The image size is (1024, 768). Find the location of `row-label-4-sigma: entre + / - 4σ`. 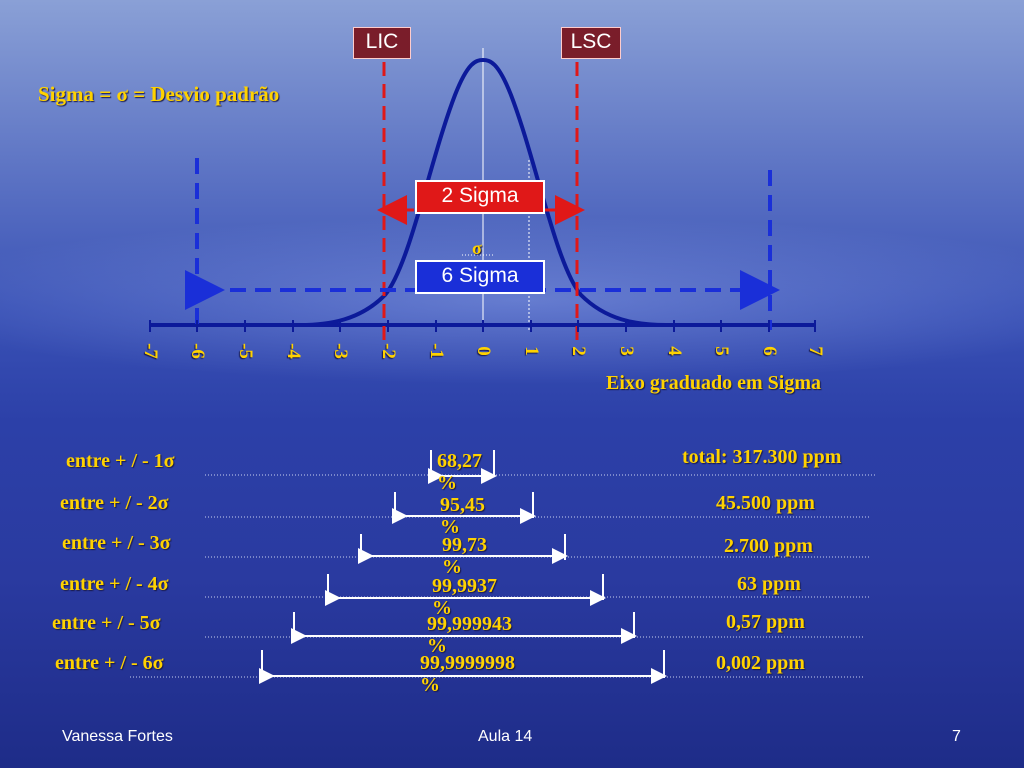

row-label-4-sigma: entre + / - 4σ is located at coordinates (114, 584).